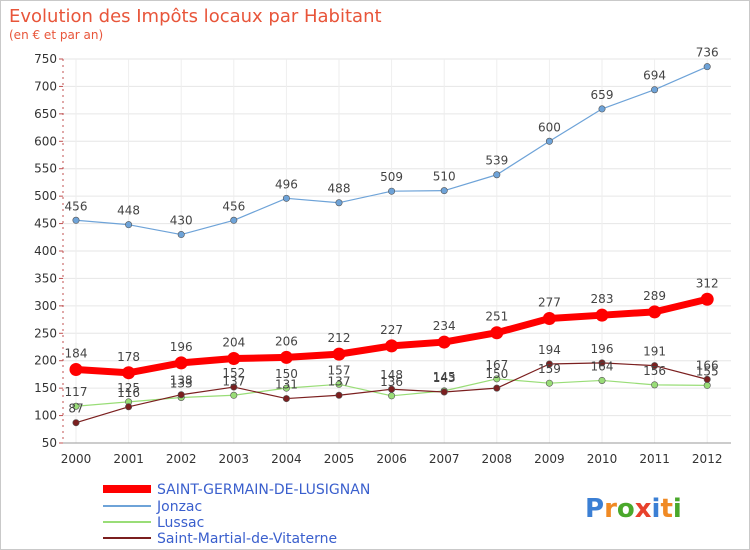 The image size is (750, 550). Describe the element at coordinates (45, 416) in the screenshot. I see `y-tick-label: 100` at that location.